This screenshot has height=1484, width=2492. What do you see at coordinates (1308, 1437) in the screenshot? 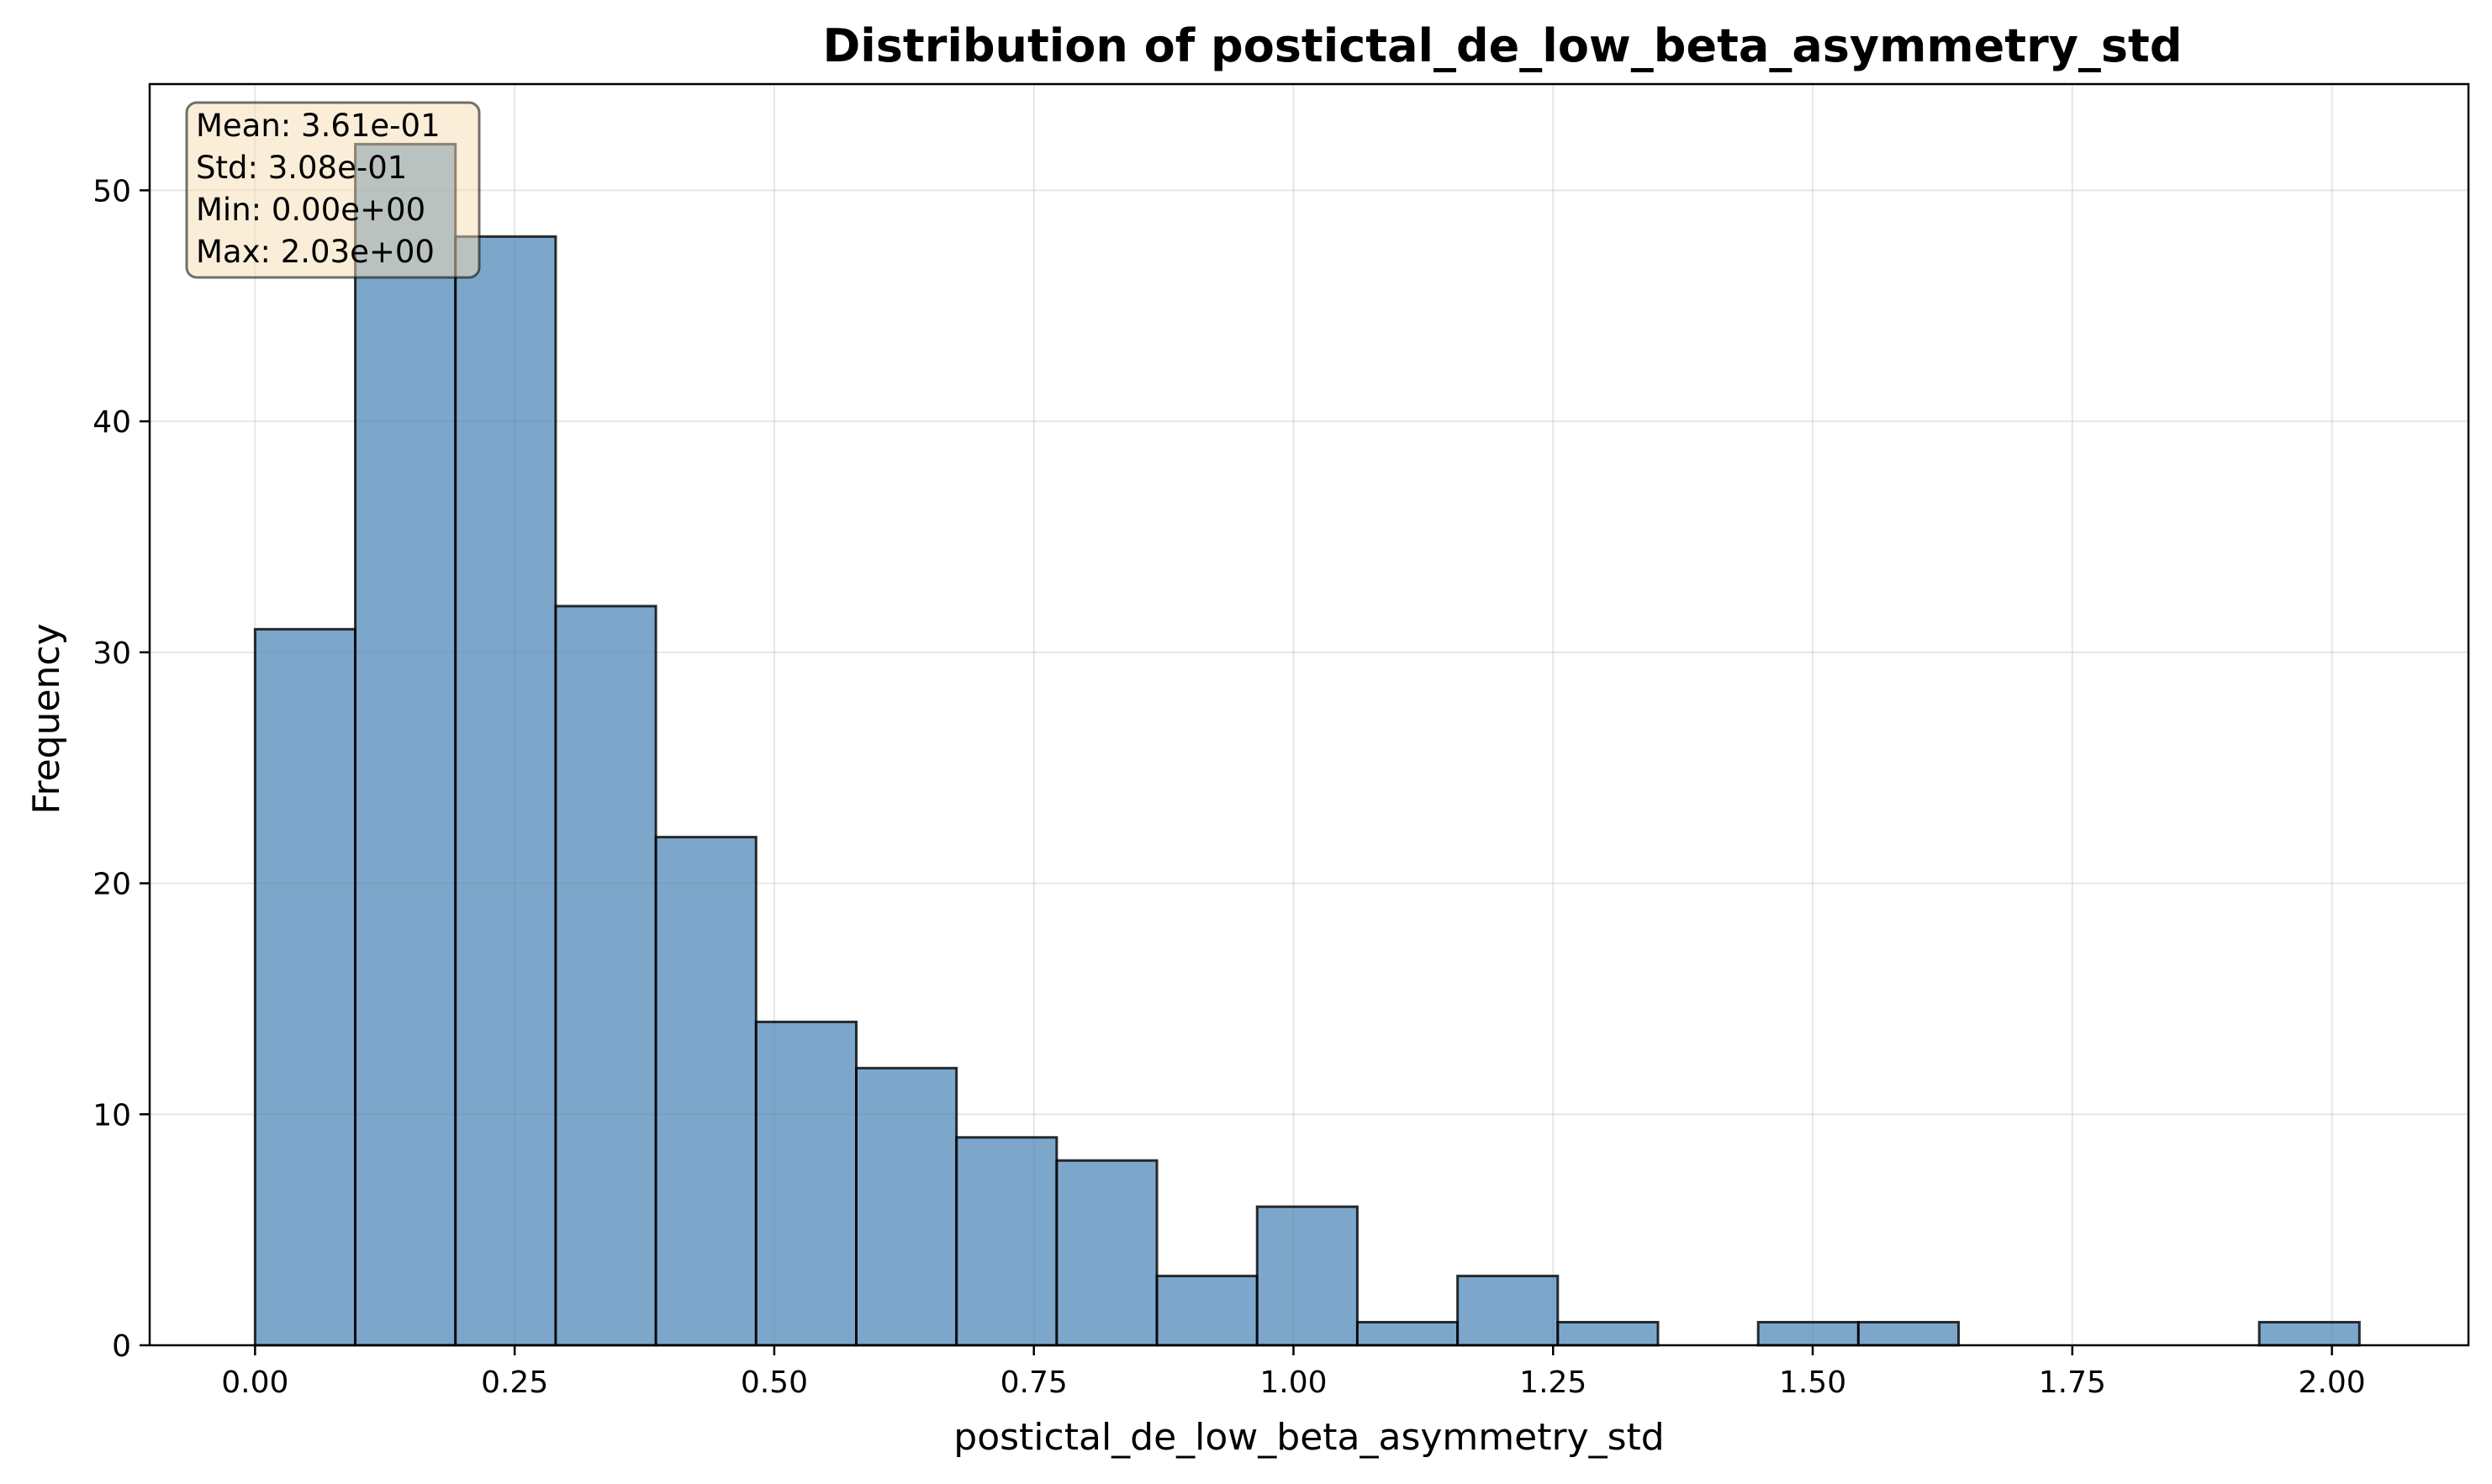
I see `x-axis-label: postictal_de_low_beta_asymmetry_std` at bounding box center [1308, 1437].